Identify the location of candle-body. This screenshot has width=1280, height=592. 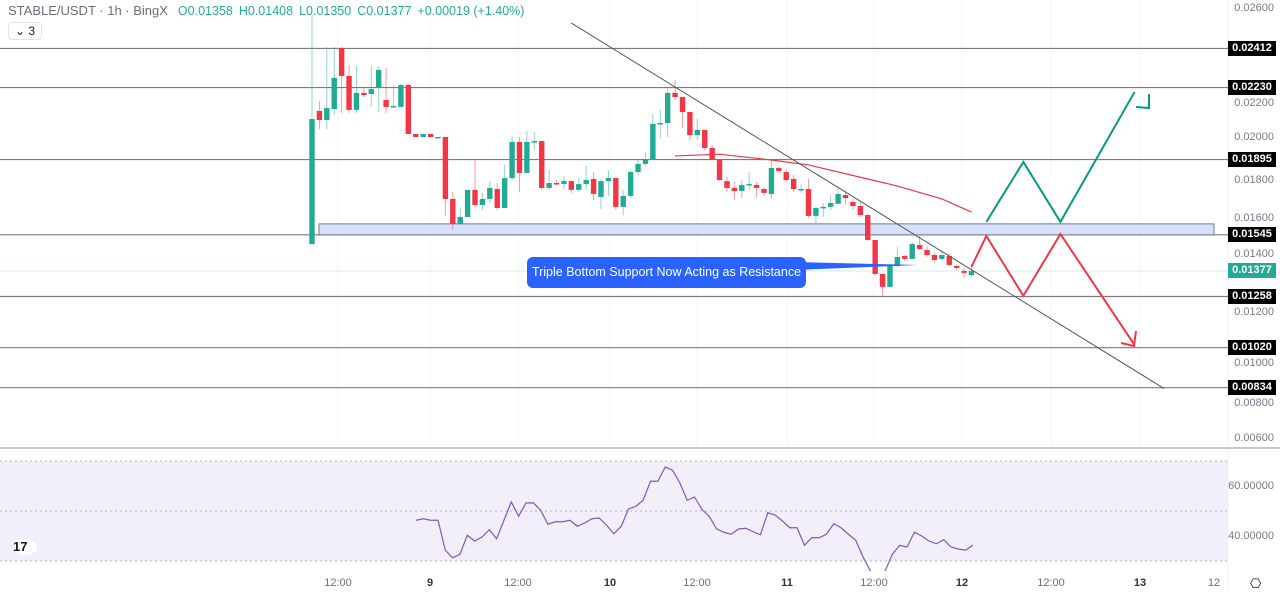
(956, 267).